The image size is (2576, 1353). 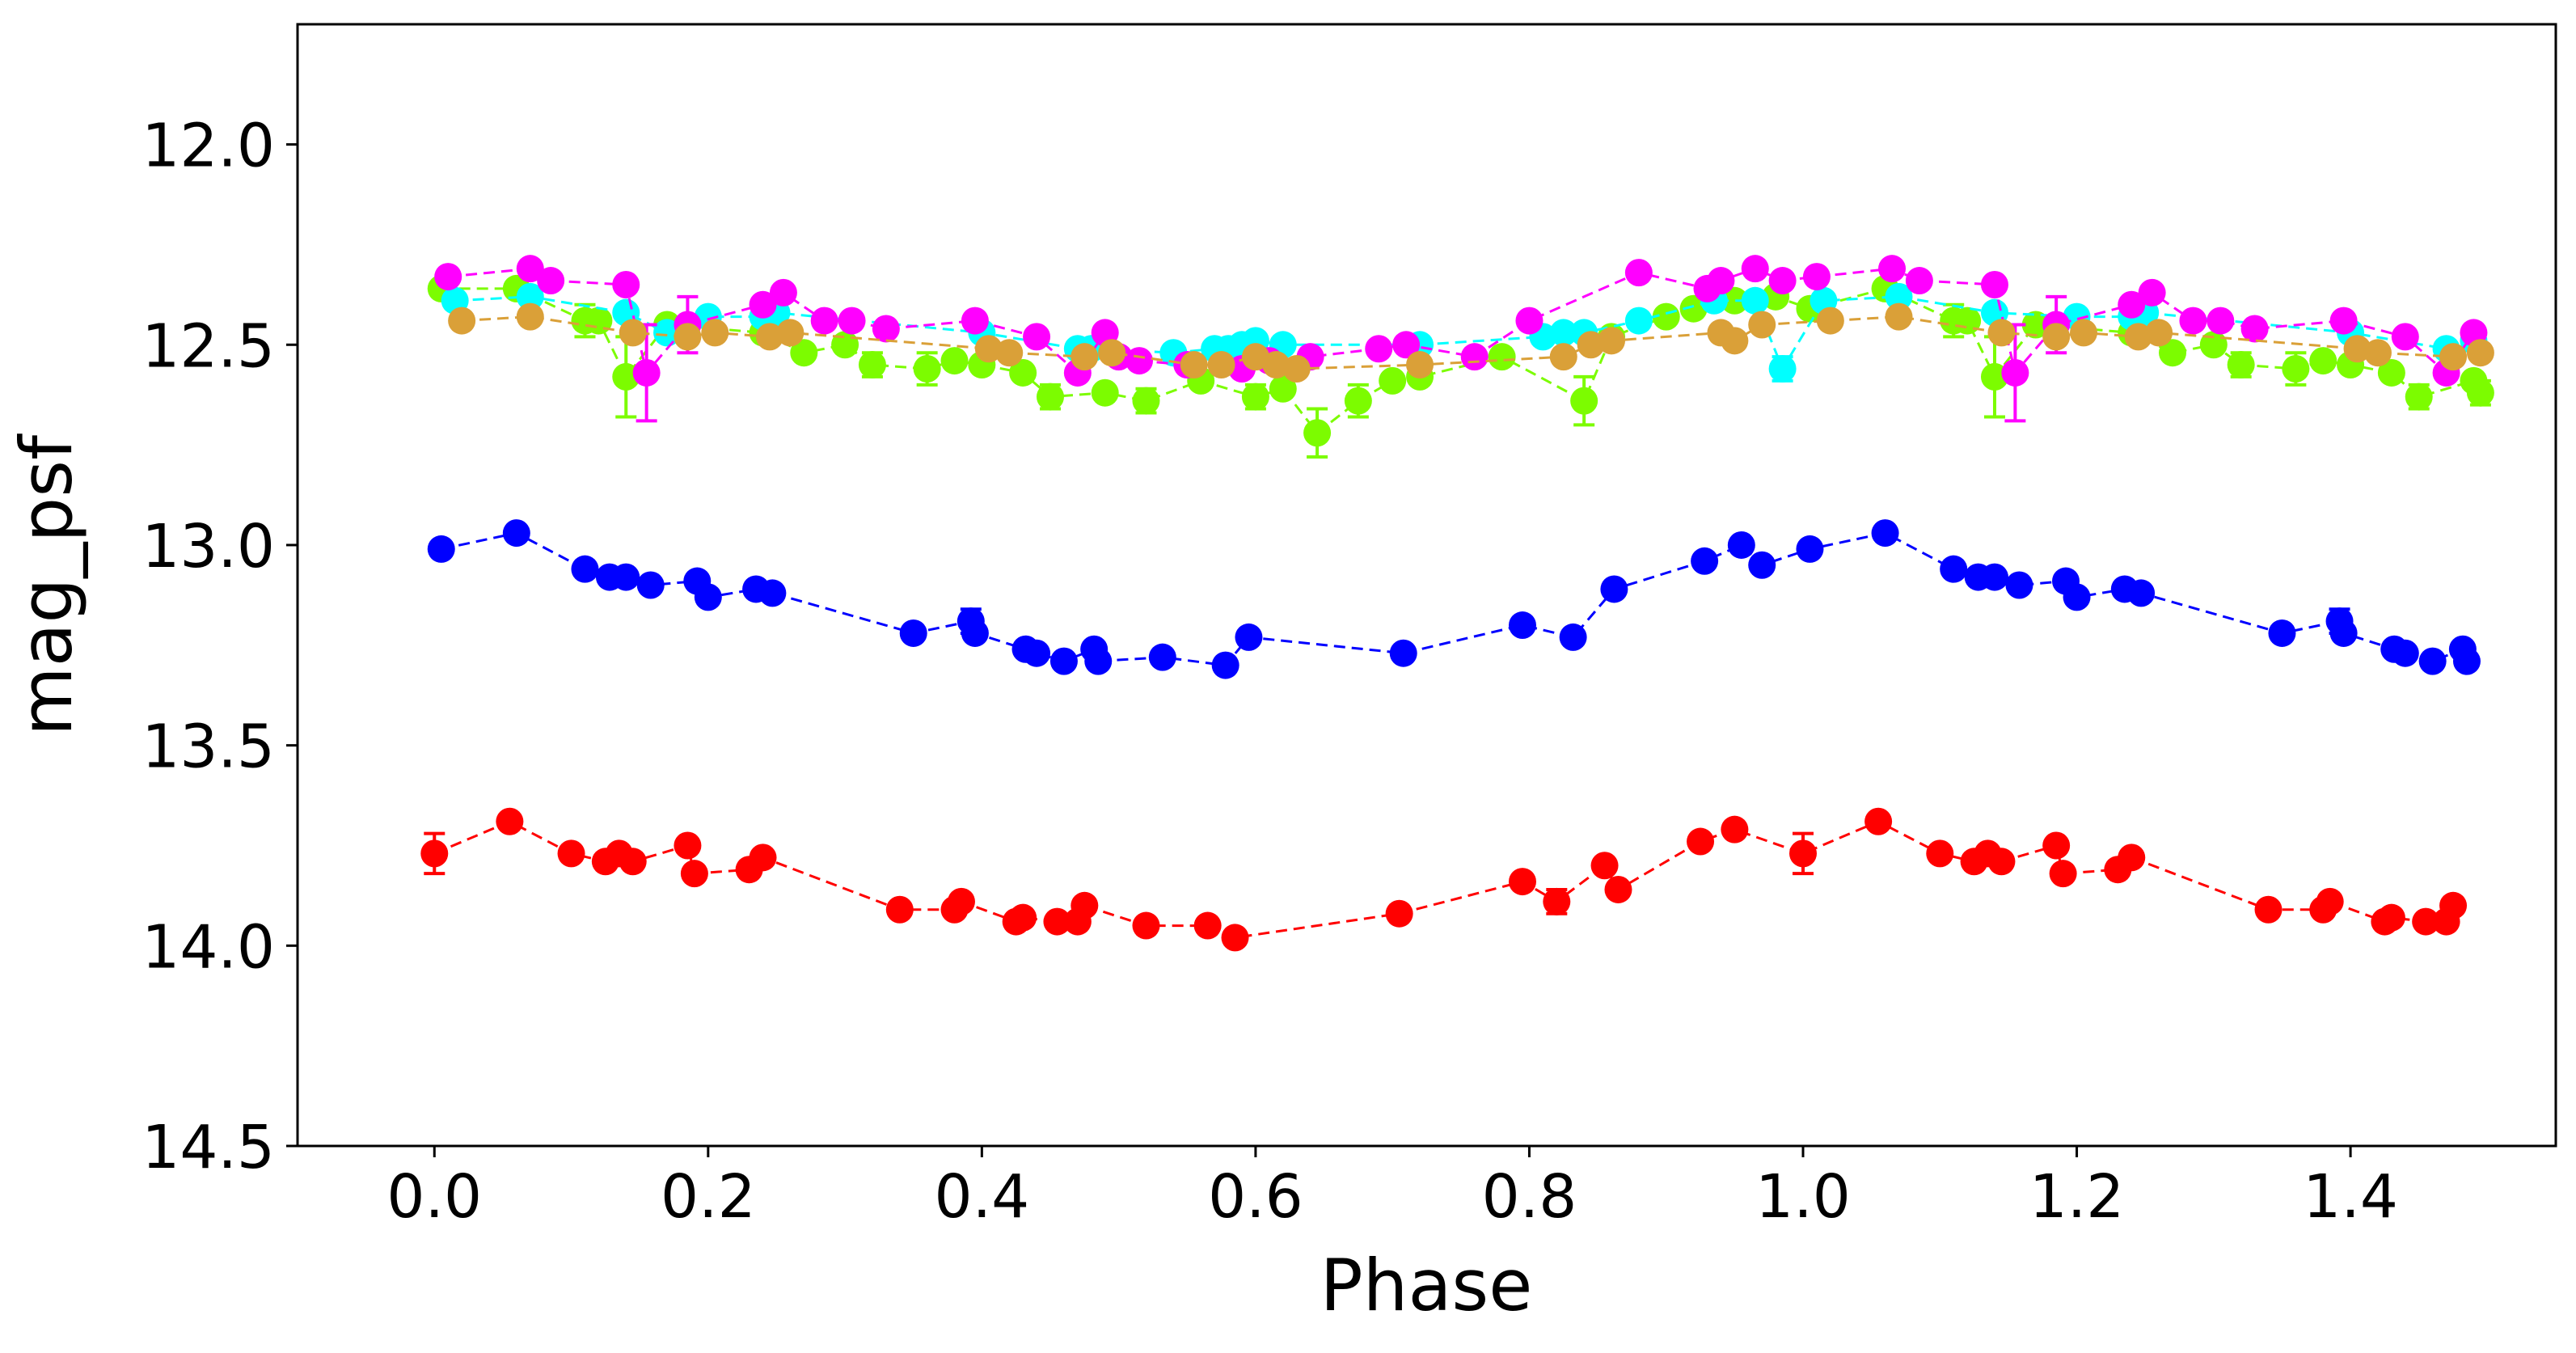 What do you see at coordinates (208, 1147) in the screenshot?
I see `y-tick-label: 14.5` at bounding box center [208, 1147].